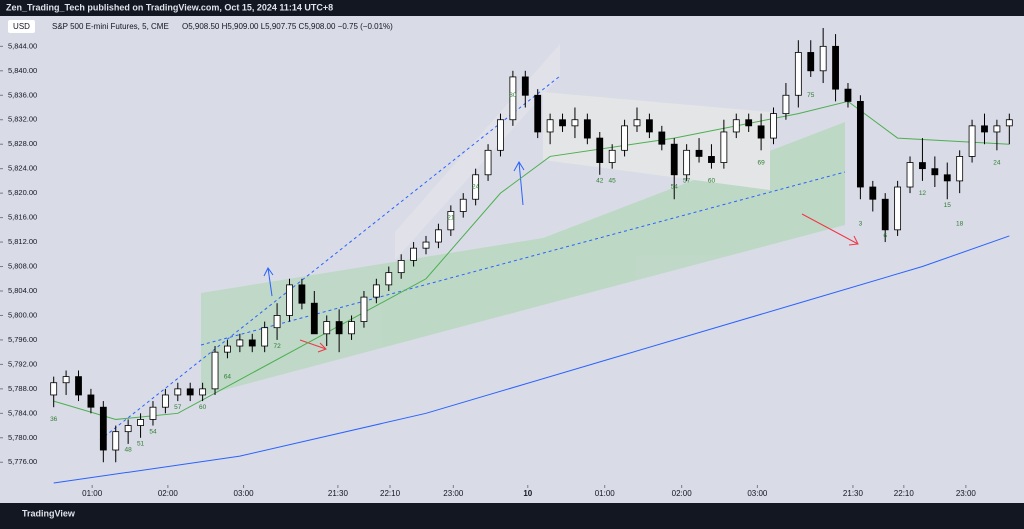 The height and width of the screenshot is (529, 1024). What do you see at coordinates (527, 493) in the screenshot?
I see `x-tick-label: 10` at bounding box center [527, 493].